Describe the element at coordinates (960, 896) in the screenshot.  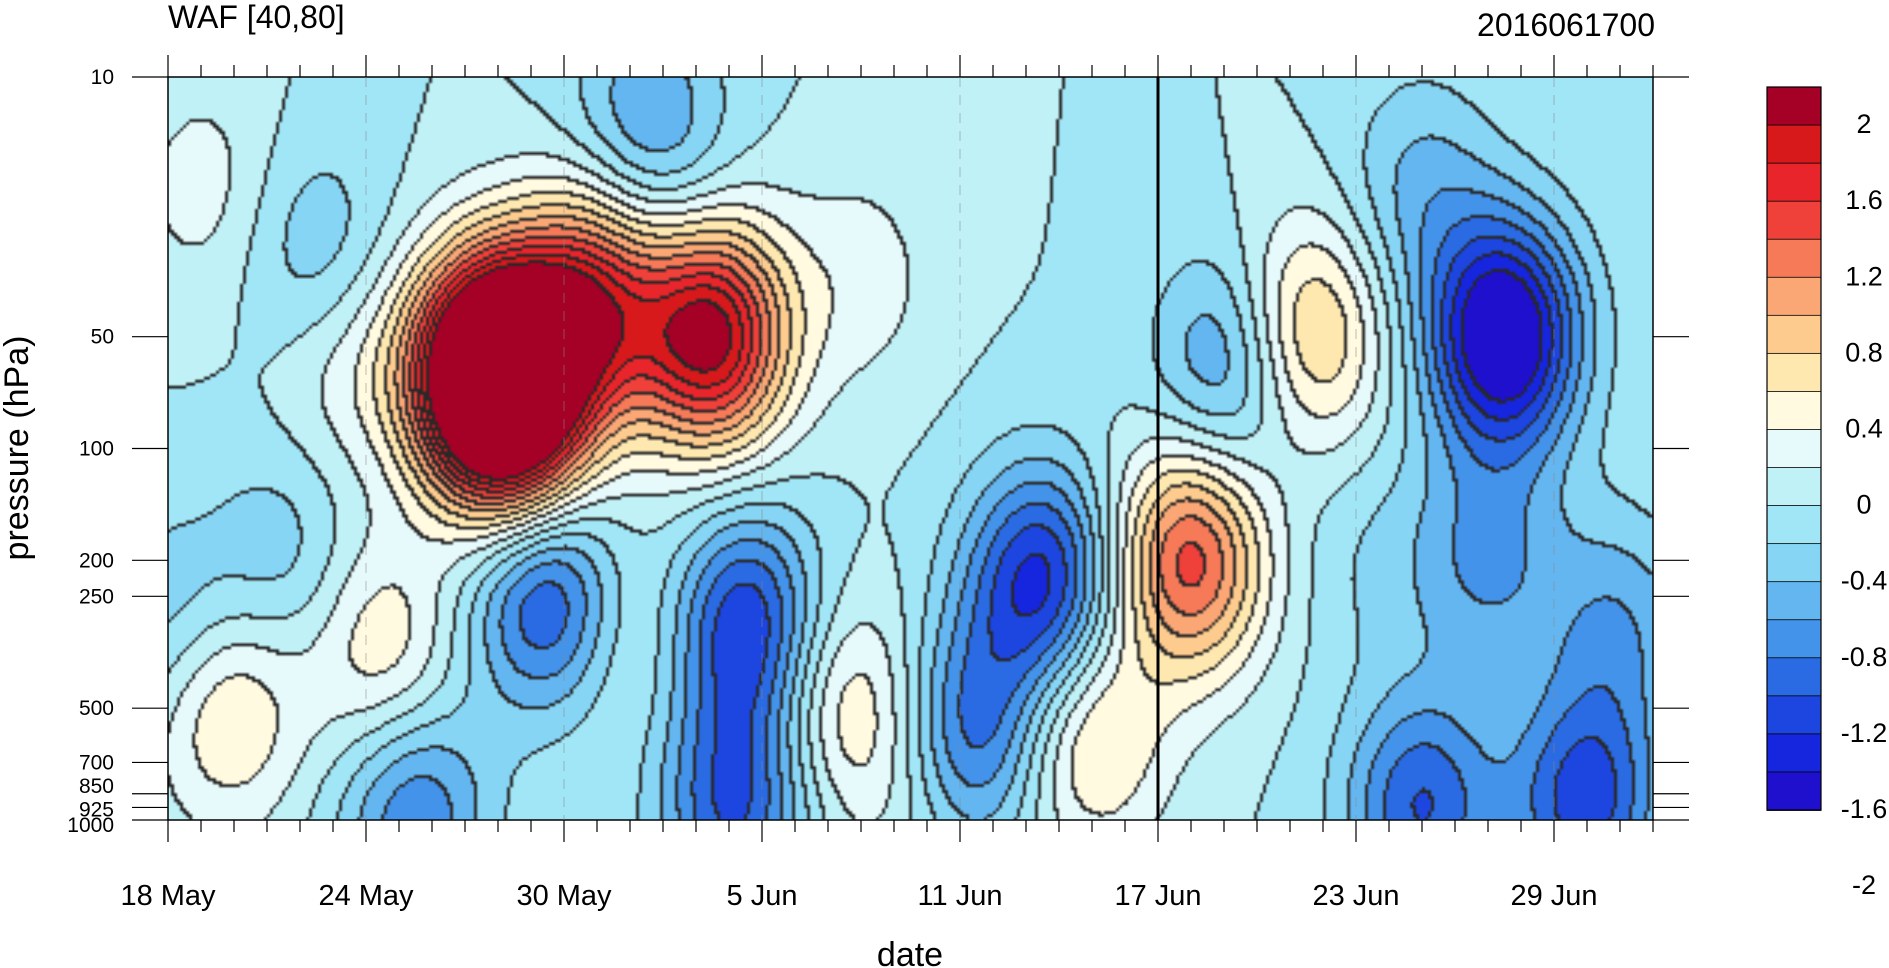
I see `x-tick-label: 11 Jun` at that location.